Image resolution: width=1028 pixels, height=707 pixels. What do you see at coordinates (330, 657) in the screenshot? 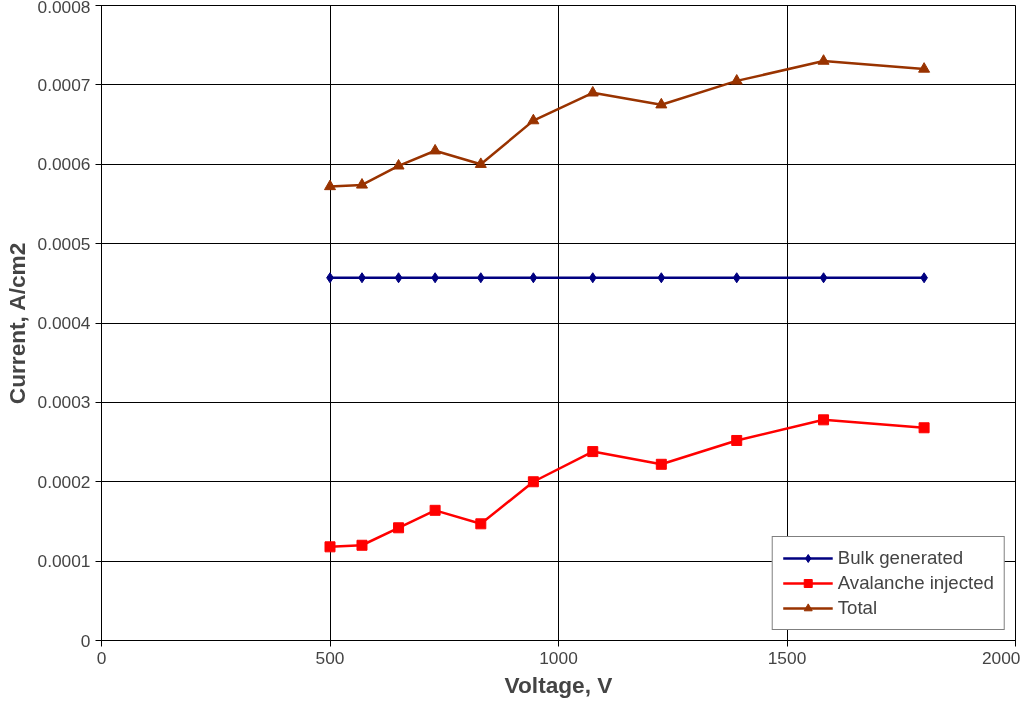
I see `x-tick-label: 500` at bounding box center [330, 657].